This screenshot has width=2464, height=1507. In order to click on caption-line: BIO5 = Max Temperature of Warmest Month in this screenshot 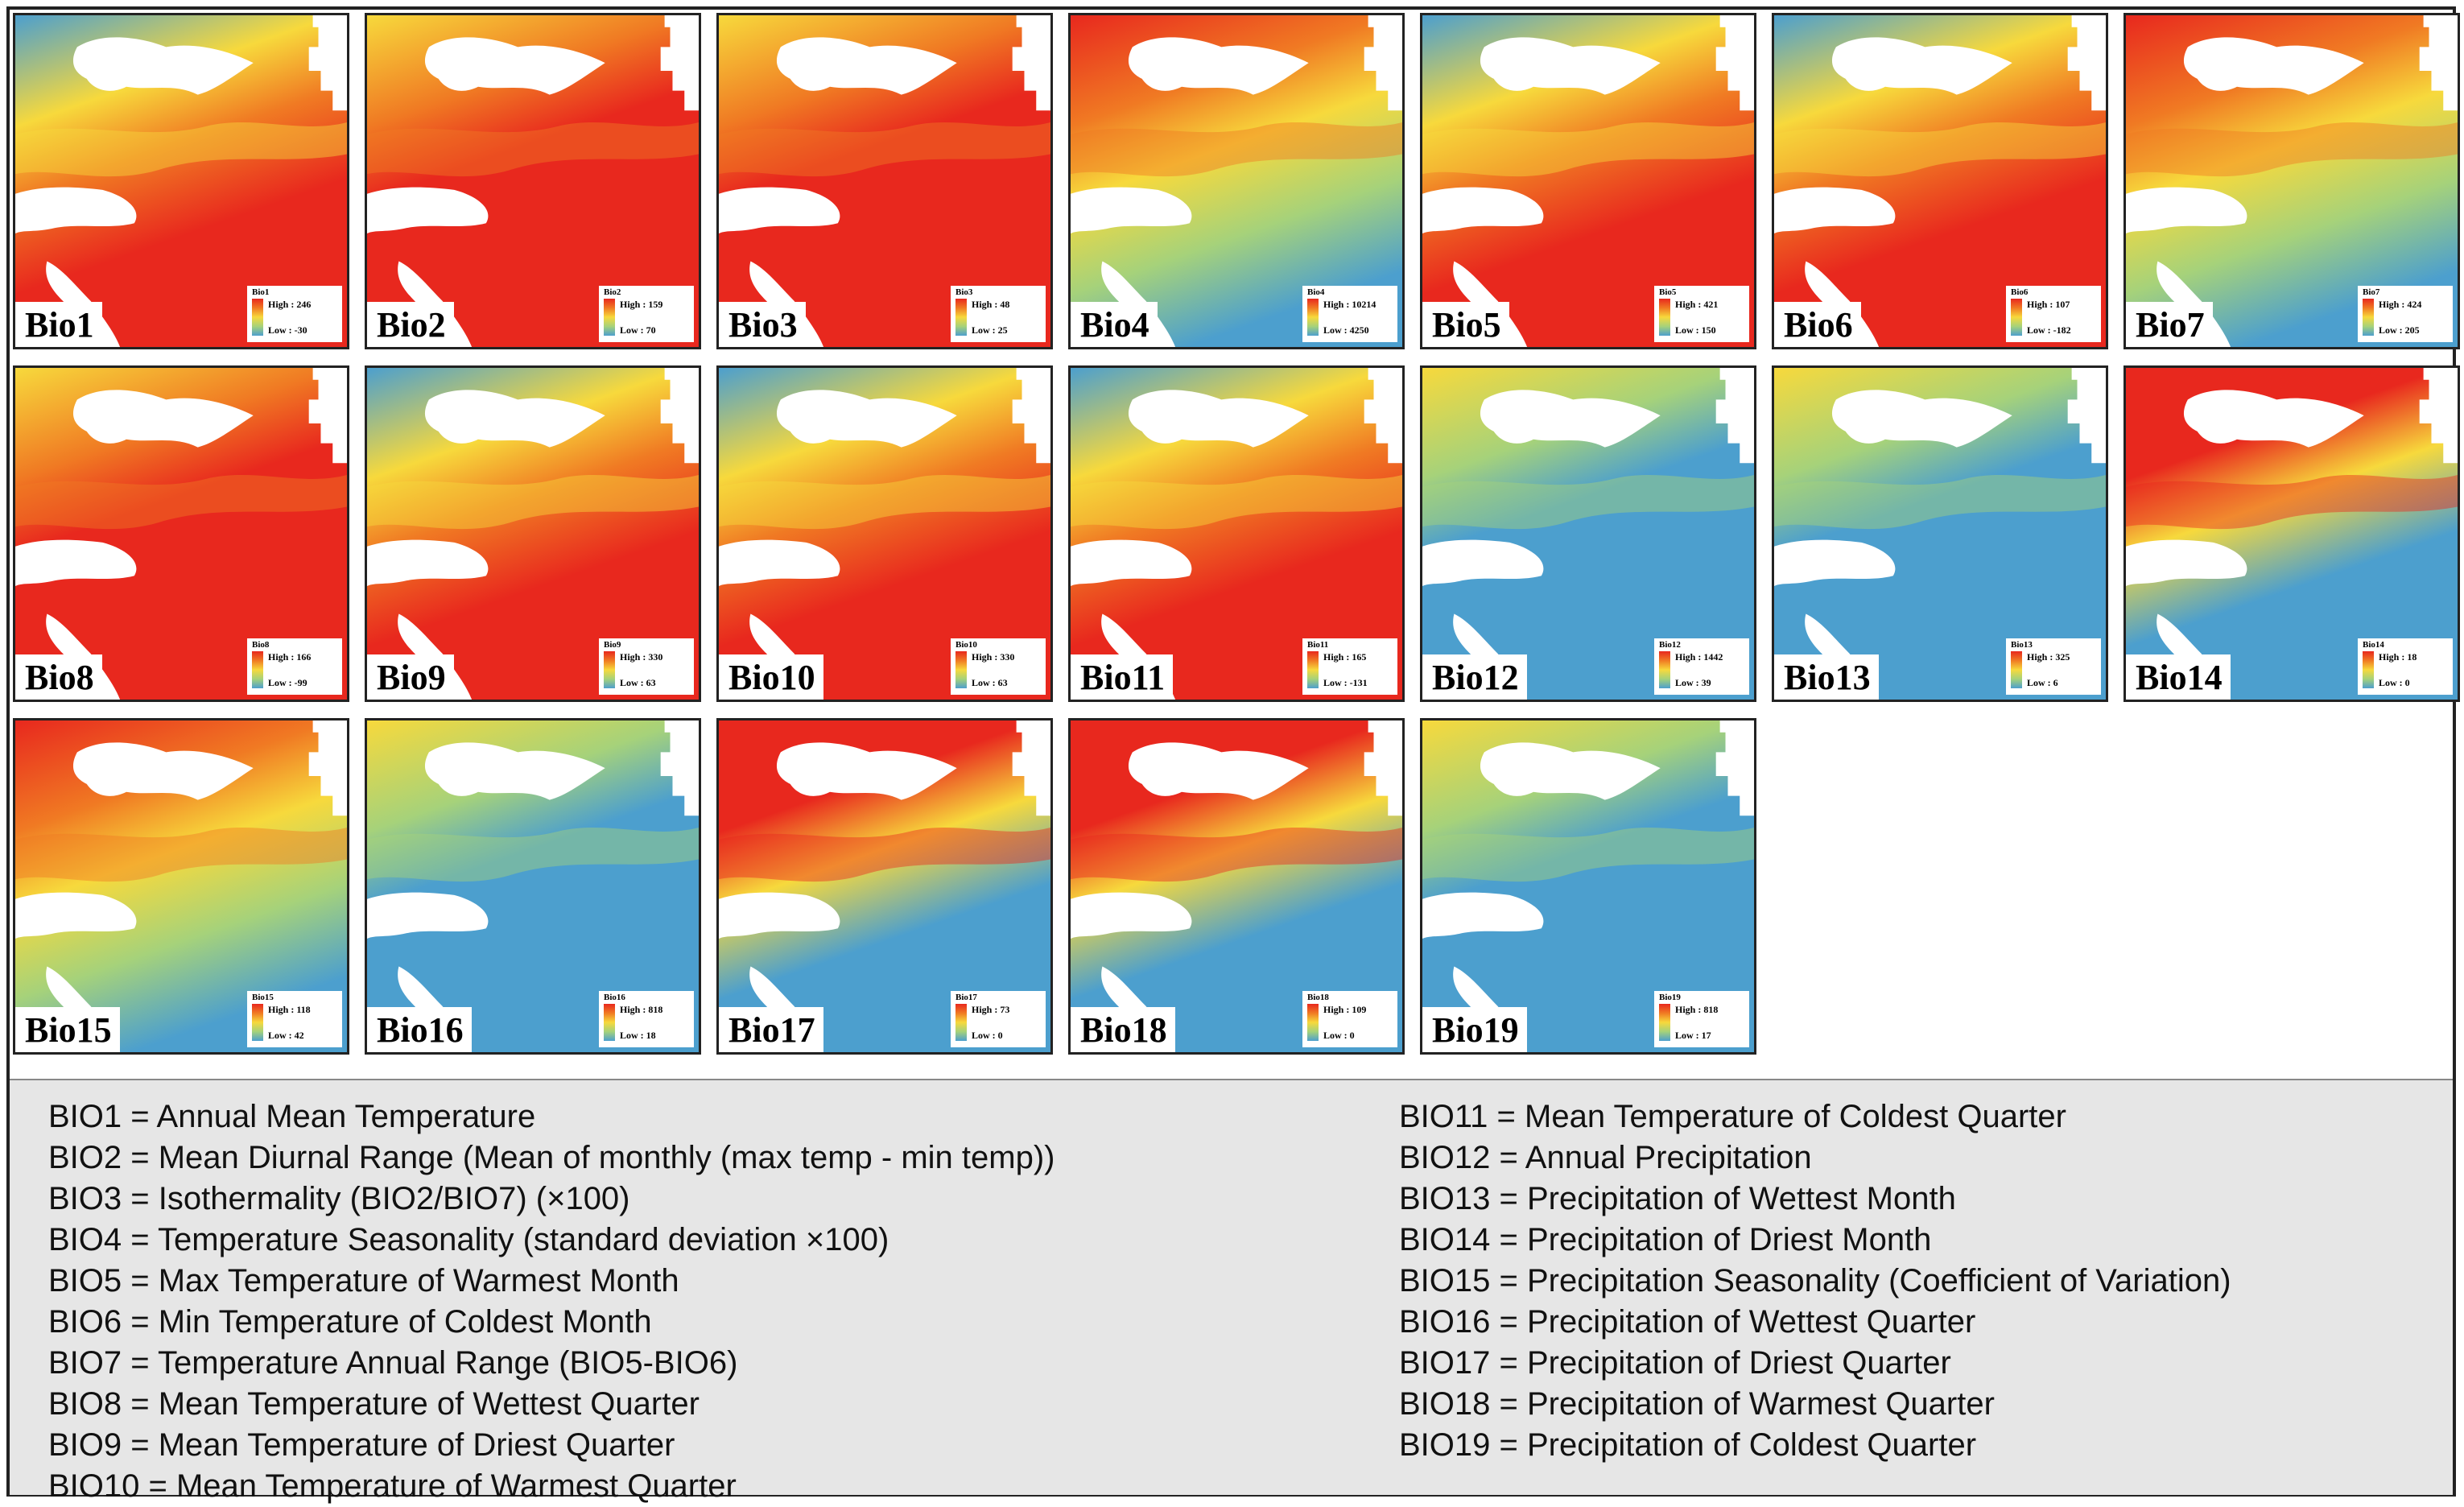, I will do `click(364, 1280)`.